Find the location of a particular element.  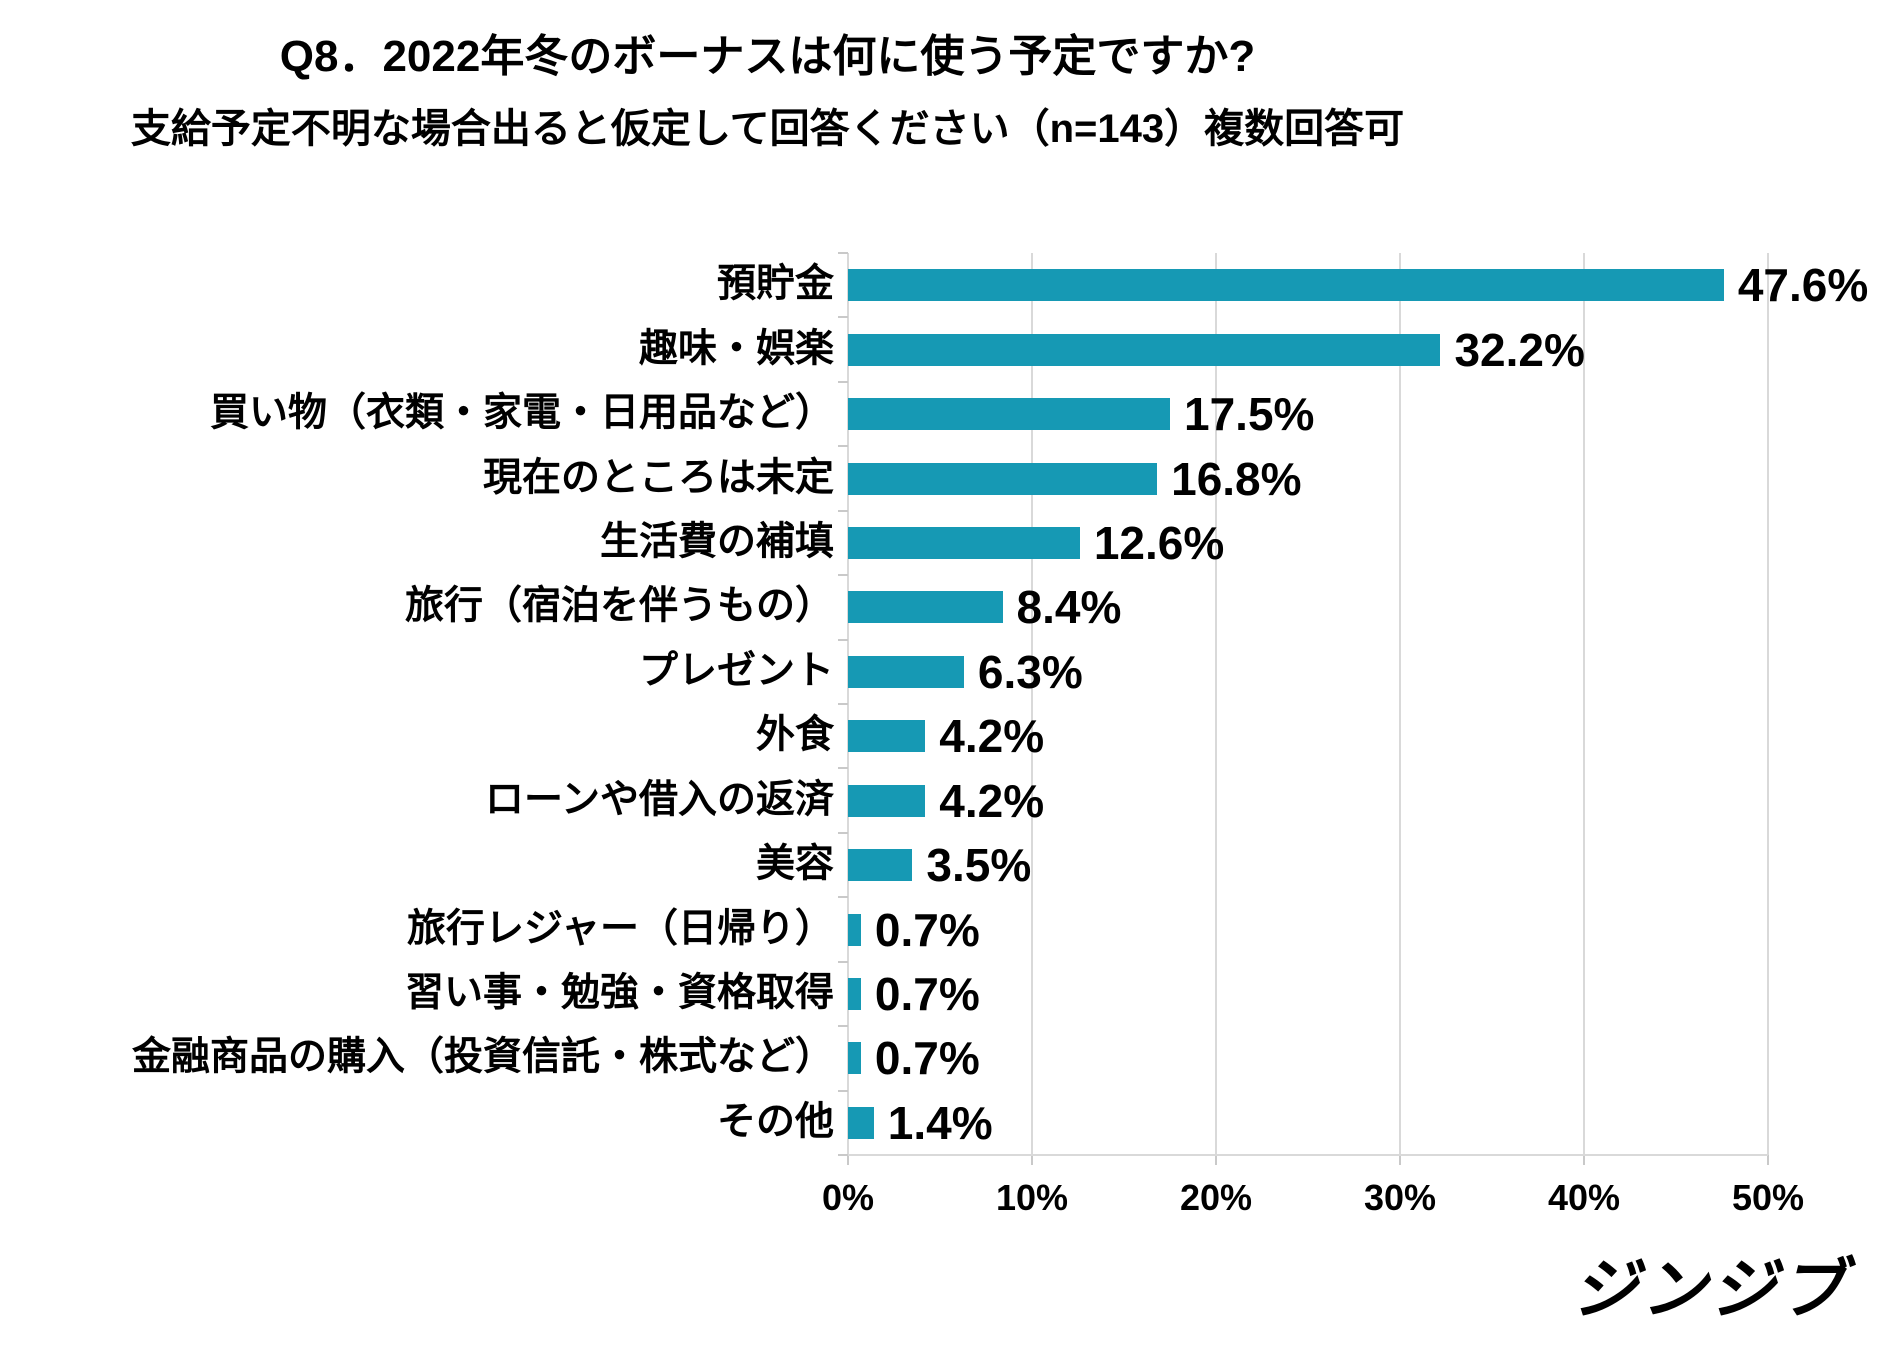

x-axis-tick-label: 40% is located at coordinates (1584, 1197).